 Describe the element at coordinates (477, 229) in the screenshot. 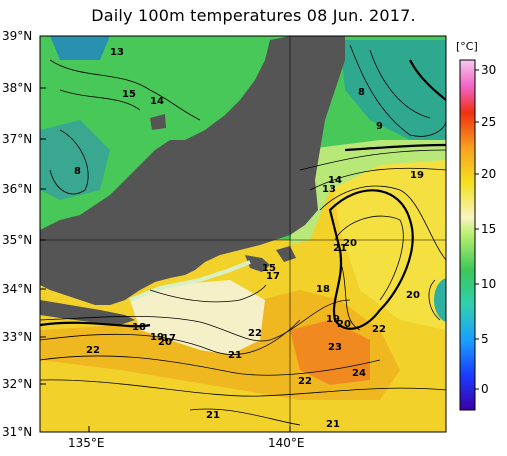

I see `colorbar-ticks` at that location.